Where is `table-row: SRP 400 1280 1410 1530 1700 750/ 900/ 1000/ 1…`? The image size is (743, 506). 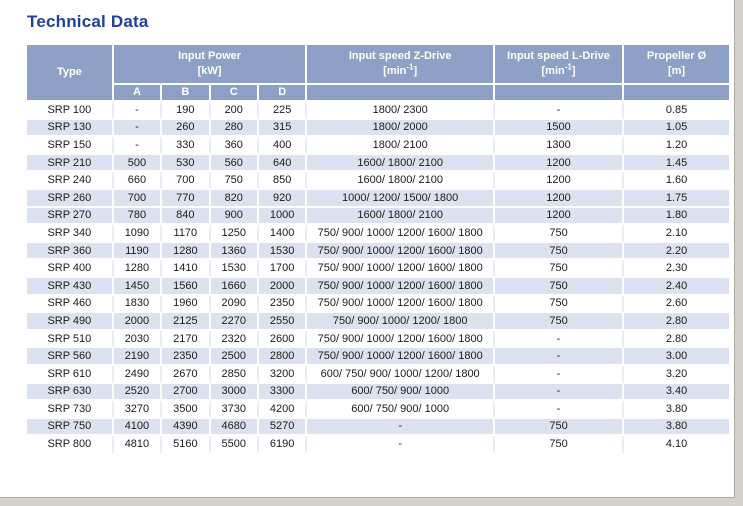
table-row: SRP 400 1280 1410 1530 1700 750/ 900/ 1000/ 1… is located at coordinates (379, 269).